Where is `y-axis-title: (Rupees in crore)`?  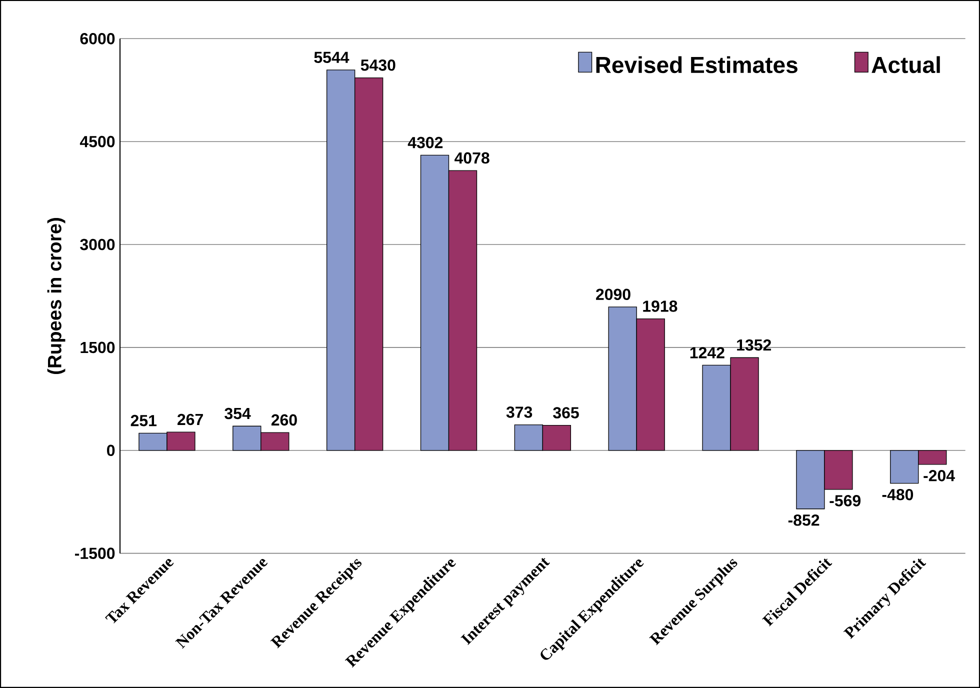
y-axis-title: (Rupees in crore) is located at coordinates (56, 296).